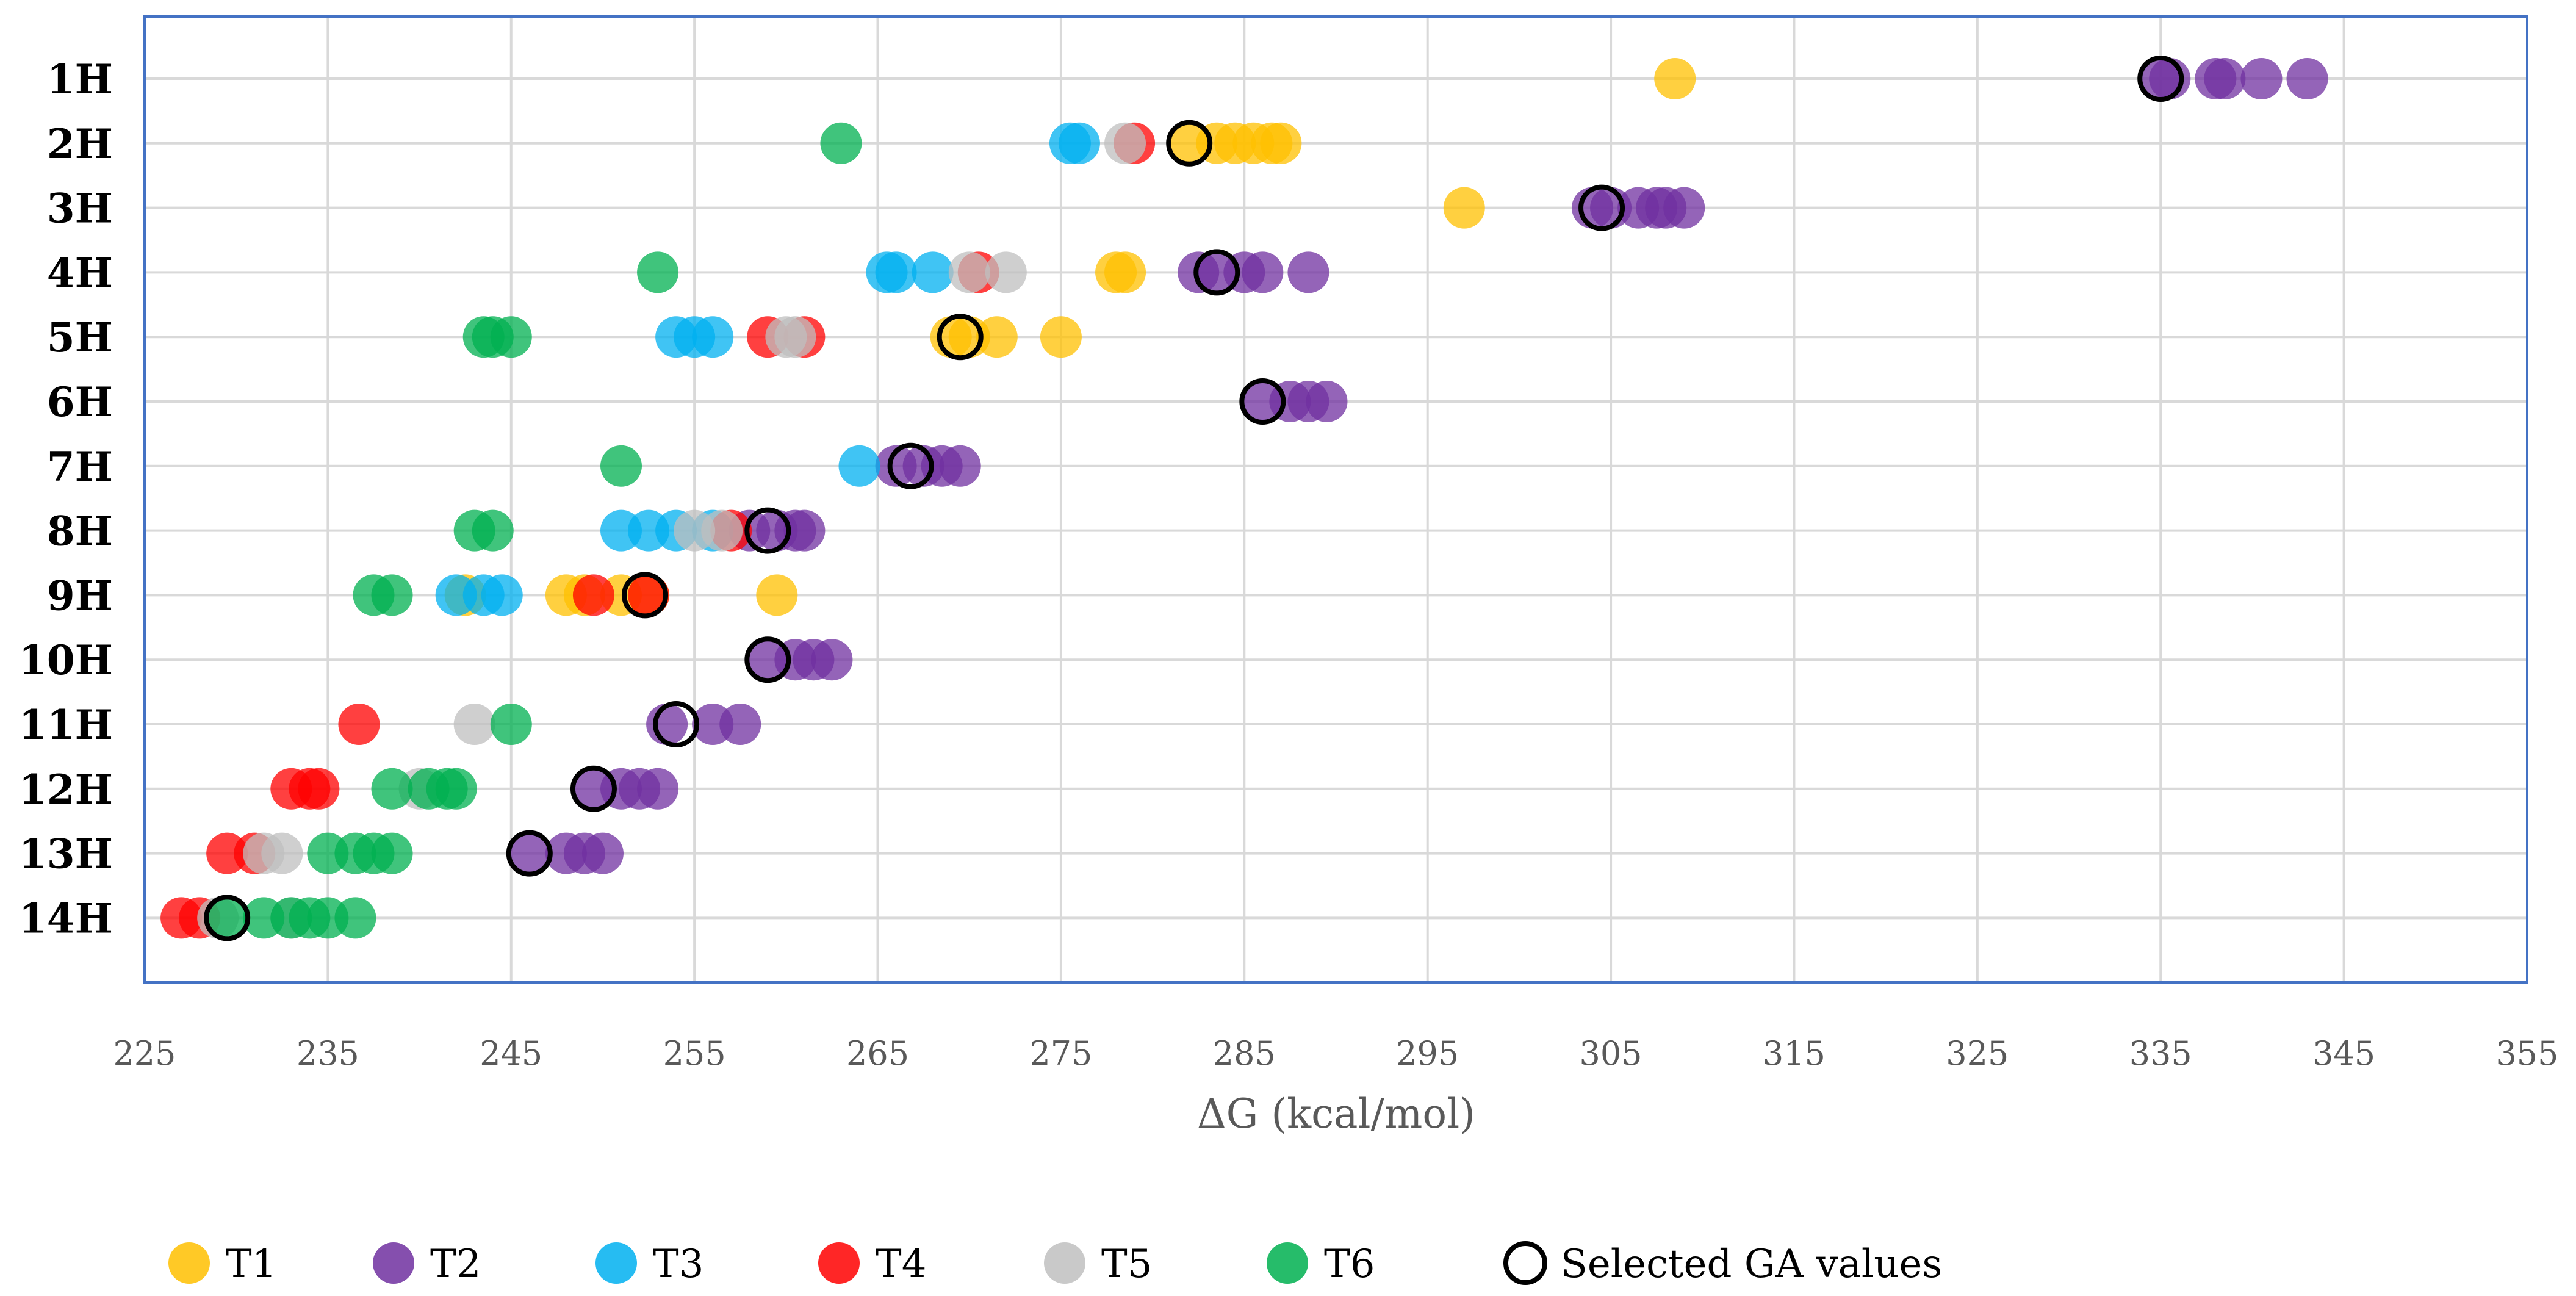  What do you see at coordinates (189, 1263) in the screenshot?
I see `legend-marker-t1` at bounding box center [189, 1263].